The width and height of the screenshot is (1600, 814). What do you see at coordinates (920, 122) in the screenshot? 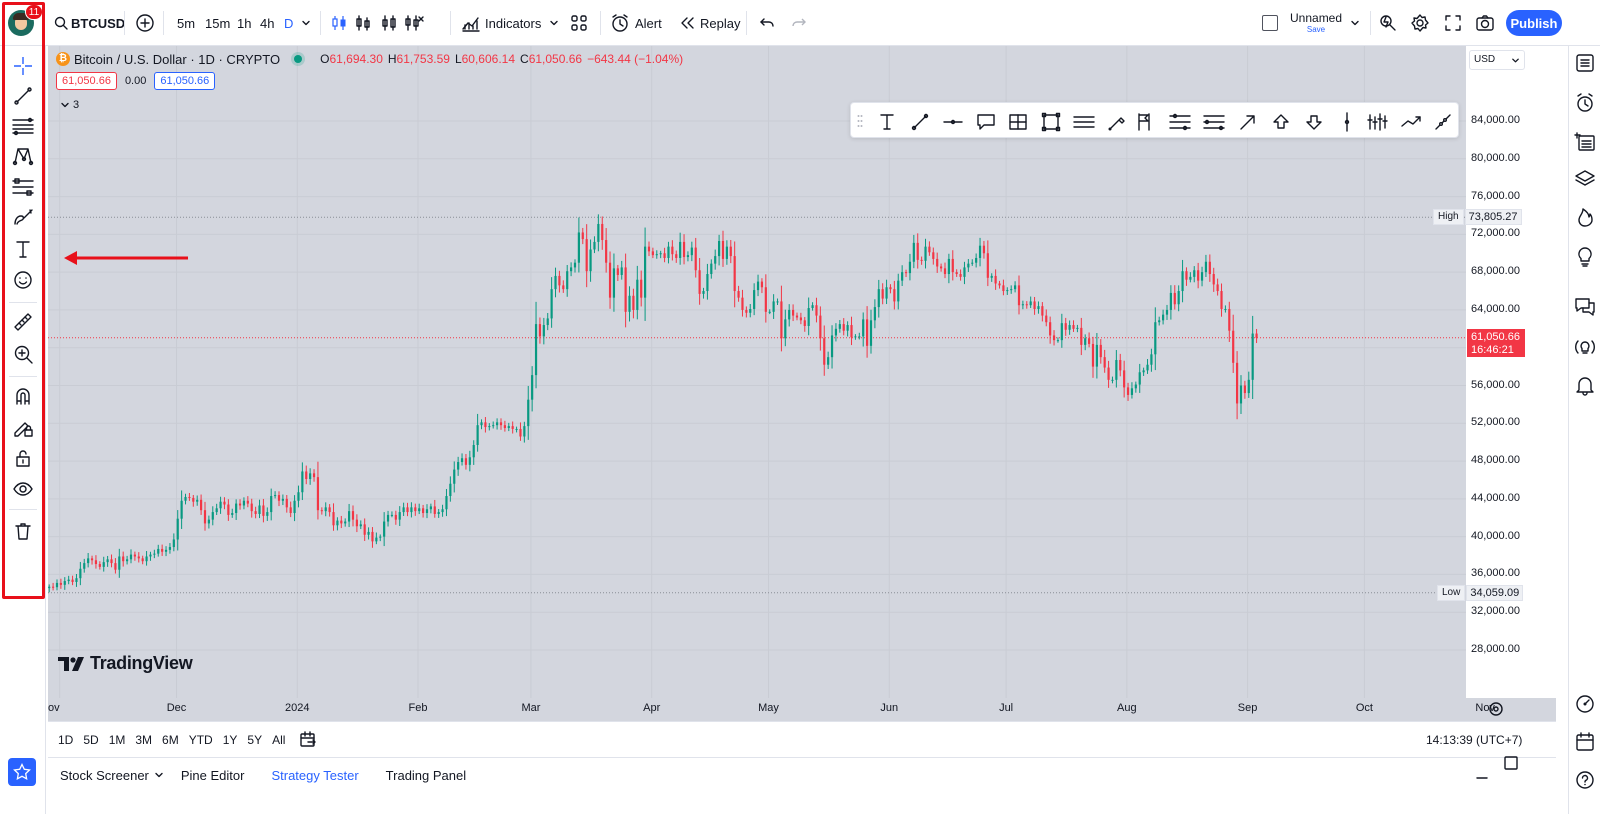
I see `trend-line-tool-button` at bounding box center [920, 122].